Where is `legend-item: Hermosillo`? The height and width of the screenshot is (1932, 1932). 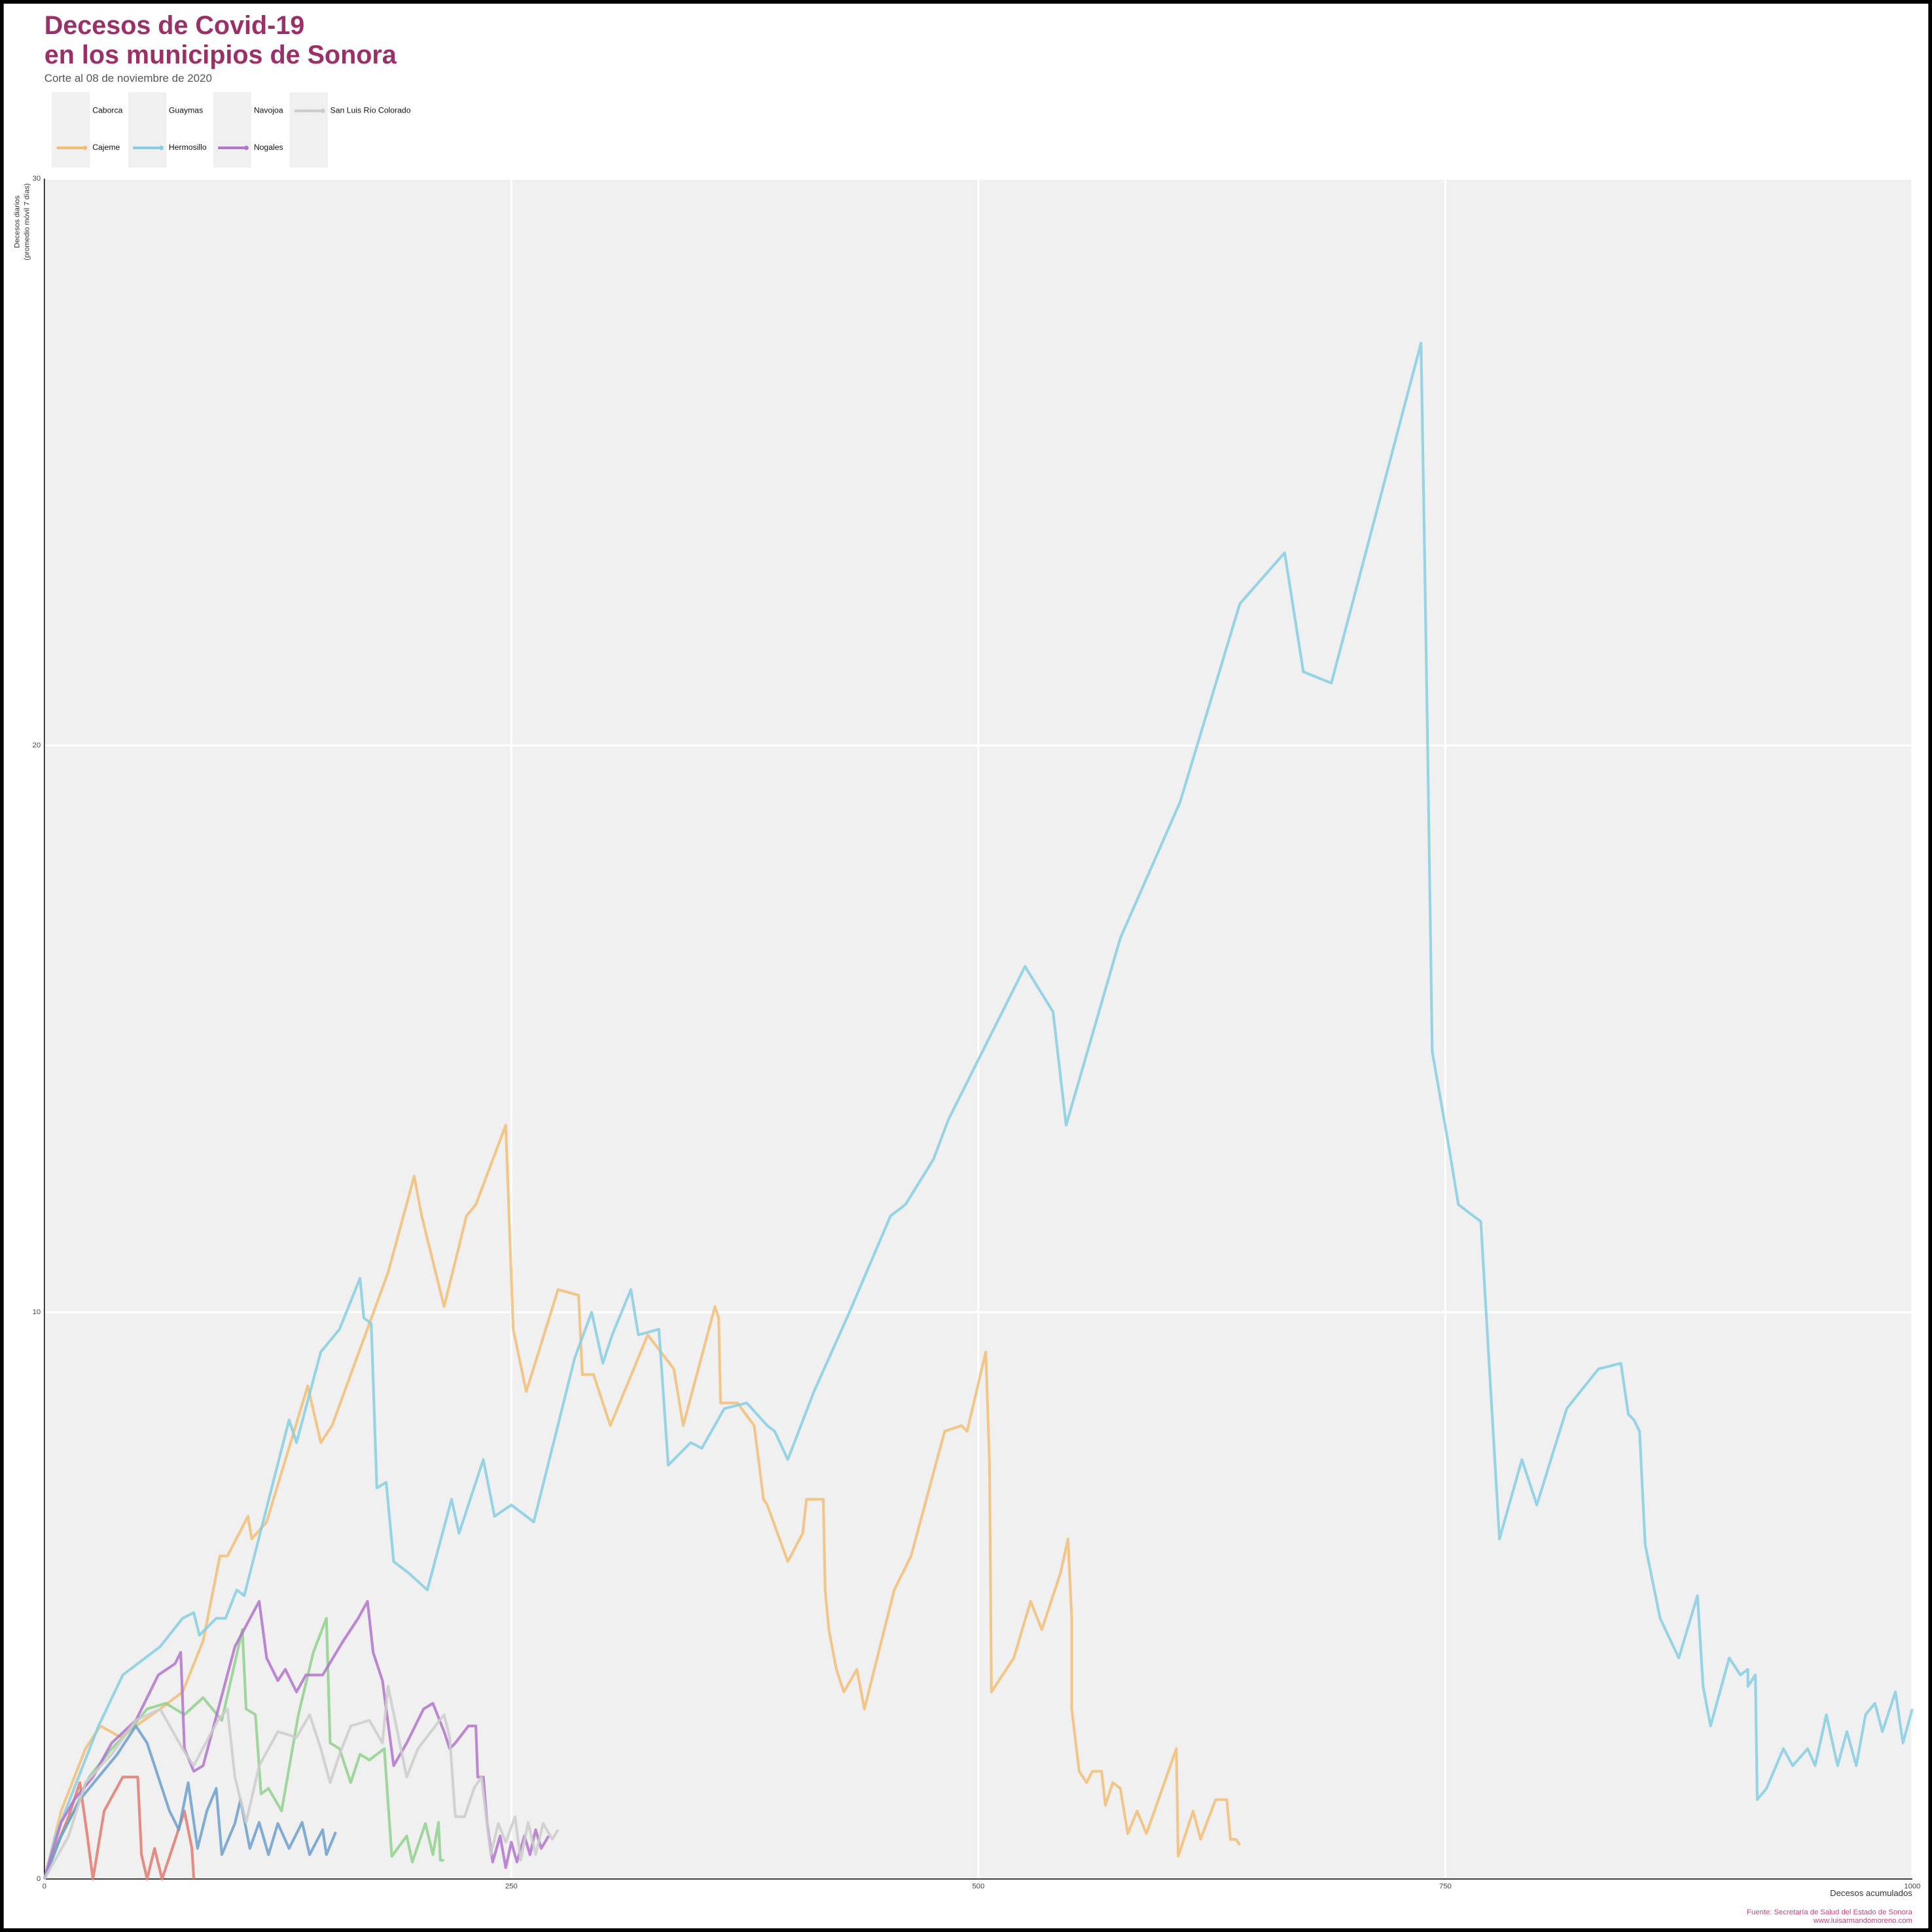
legend-item: Hermosillo is located at coordinates (167, 130).